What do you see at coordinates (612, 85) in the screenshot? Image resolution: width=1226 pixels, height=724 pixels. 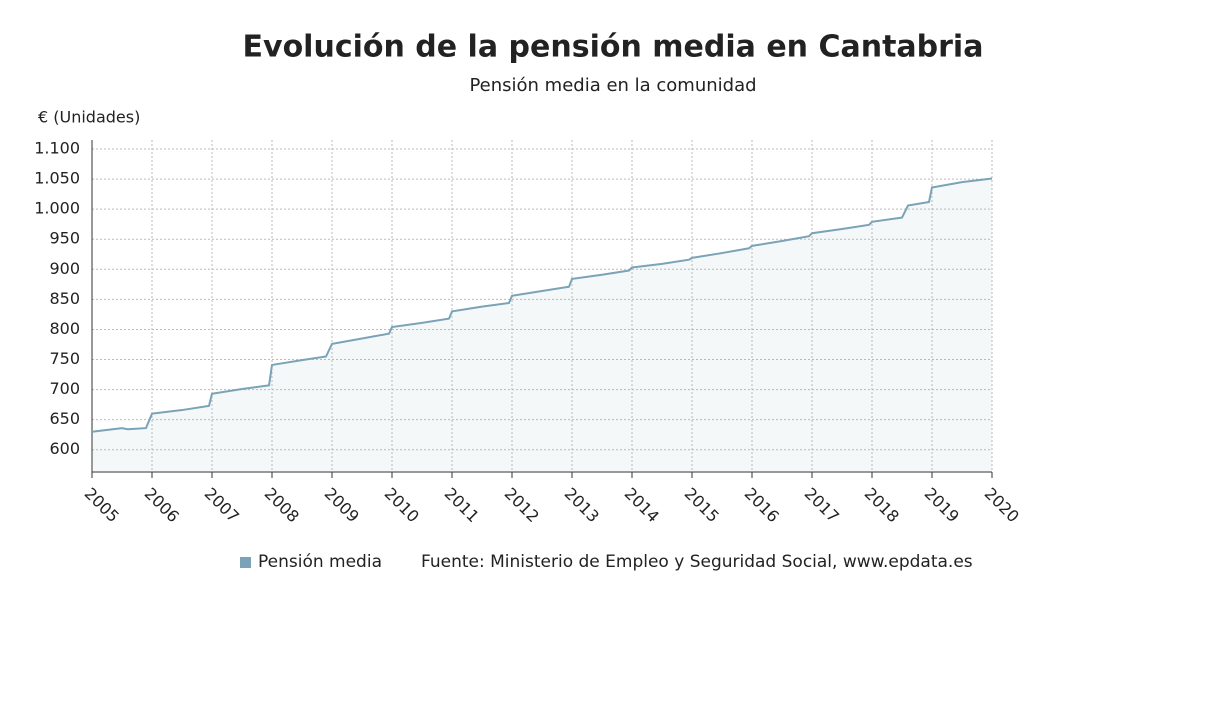 I see `chart-subtitle: Pensión media en la comunidad` at bounding box center [612, 85].